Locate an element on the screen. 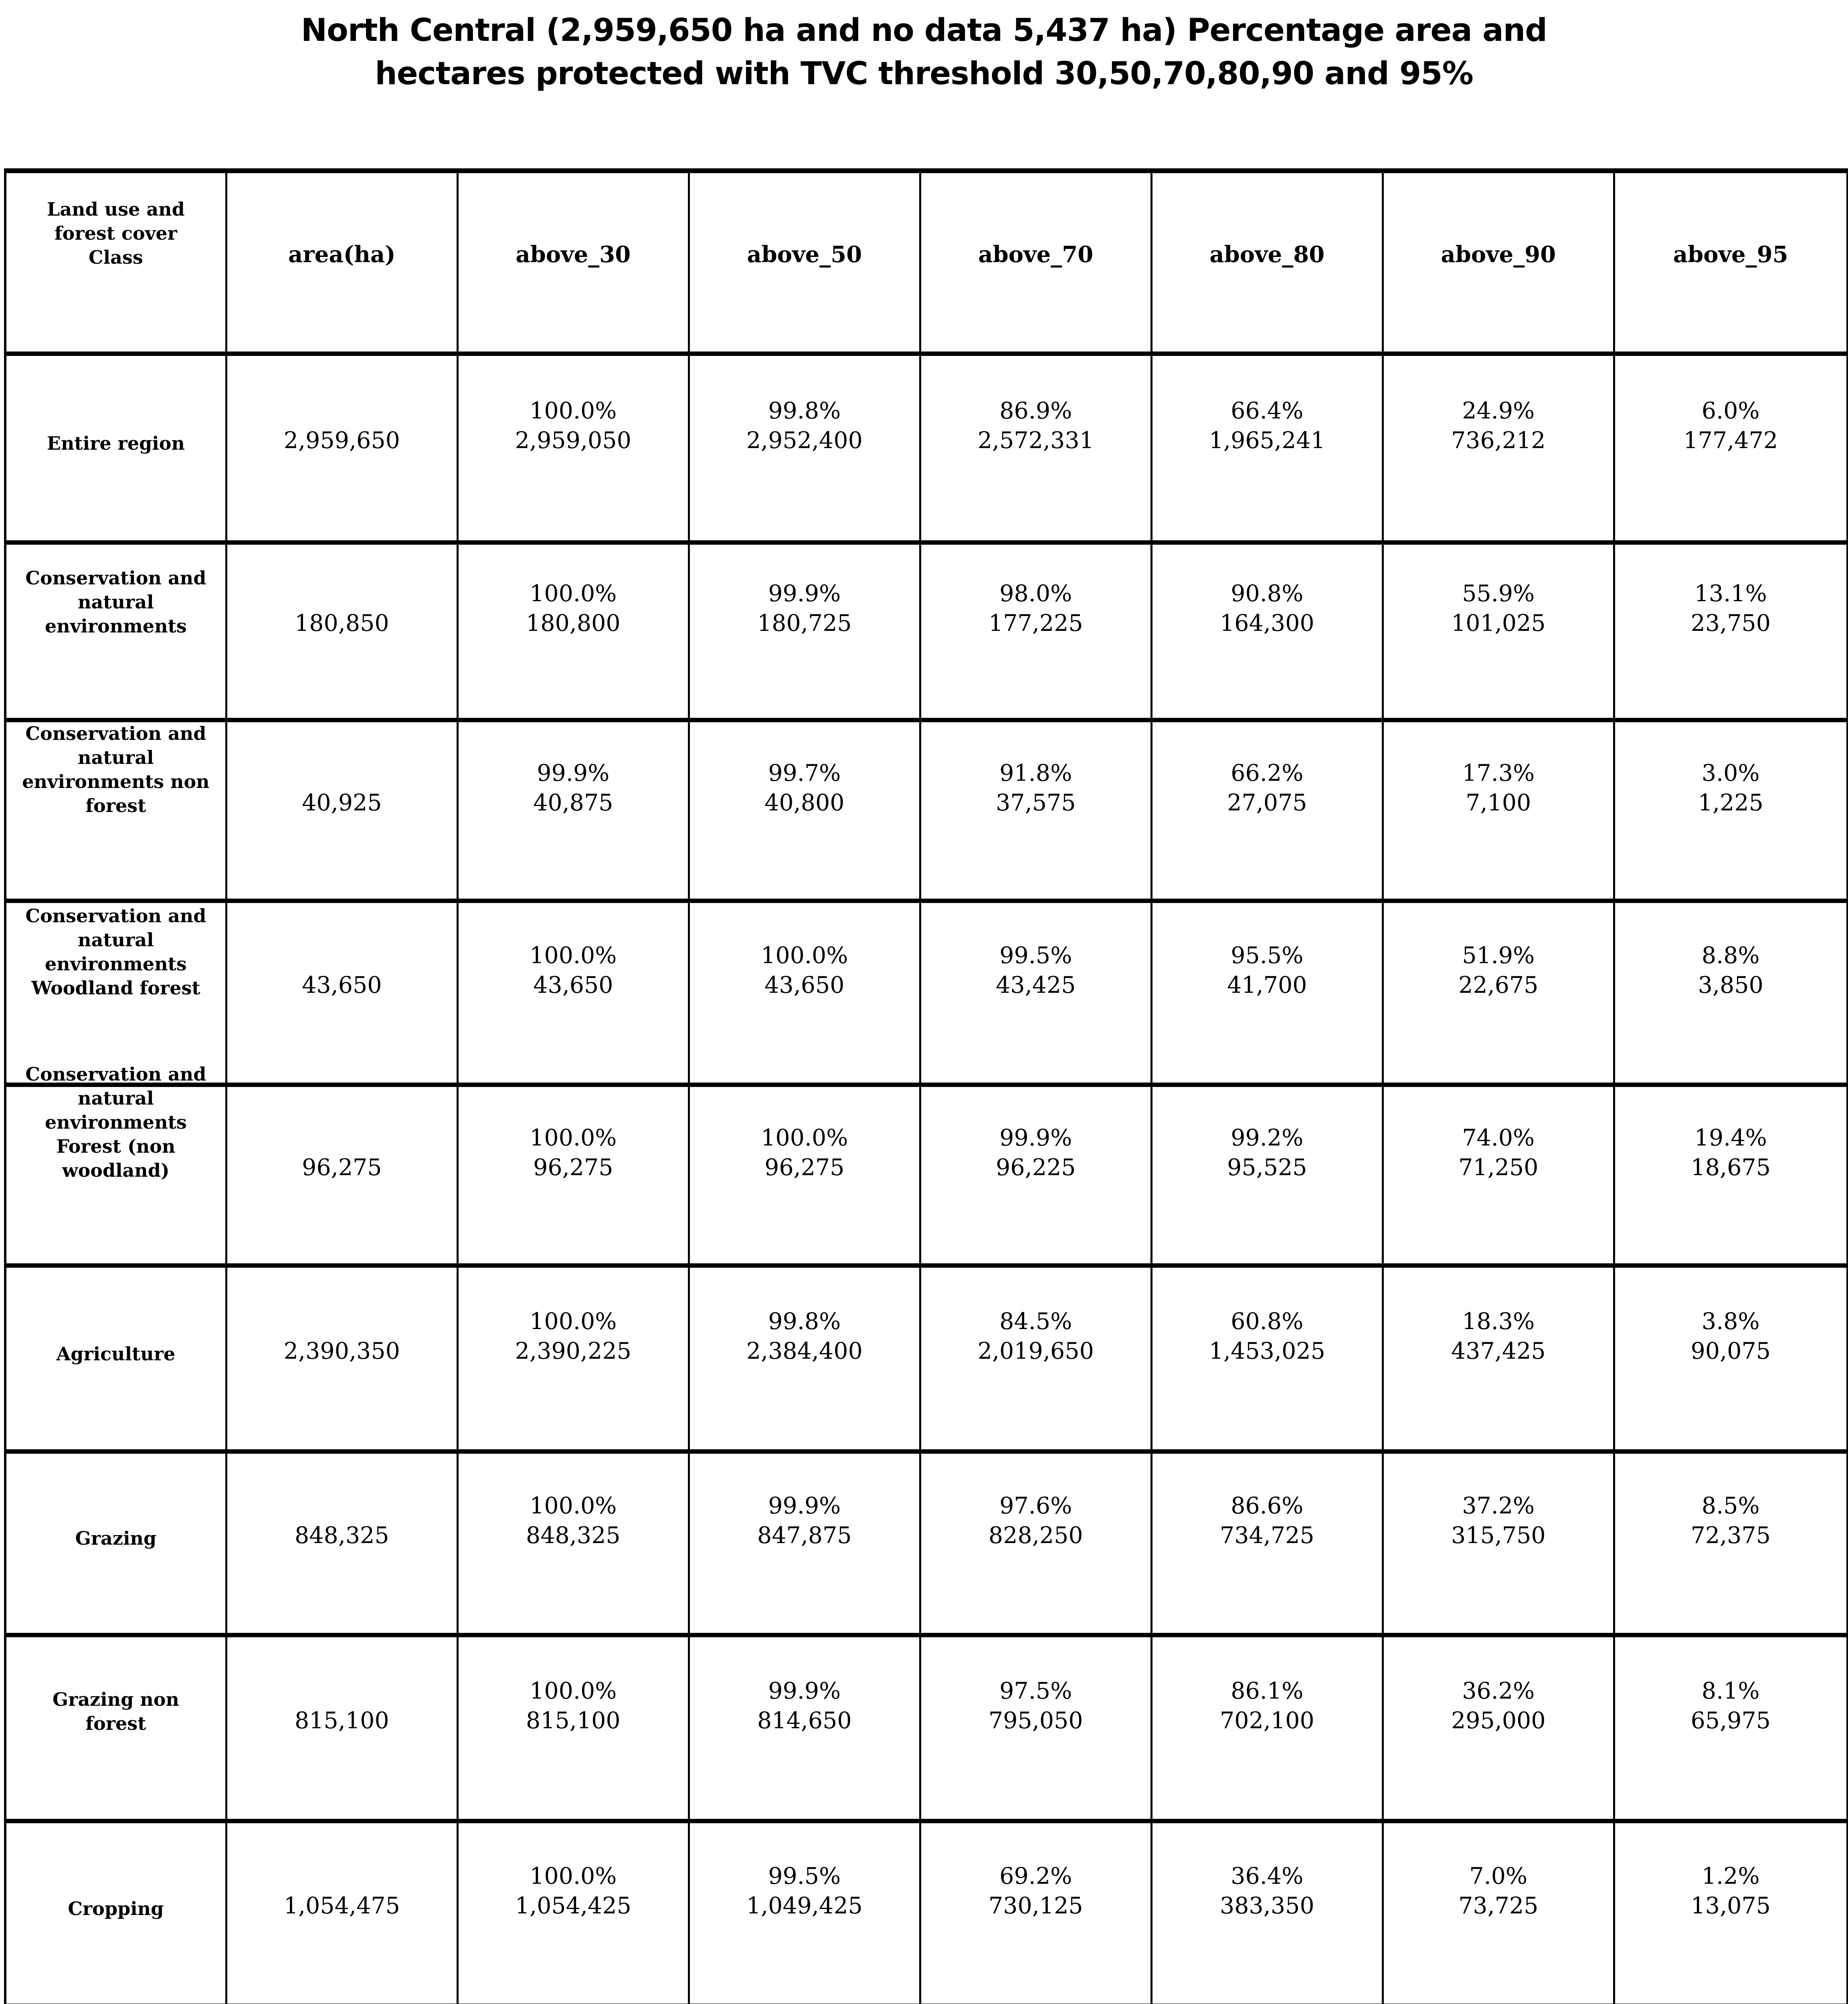  area-cell: 43,650 is located at coordinates (343, 993).